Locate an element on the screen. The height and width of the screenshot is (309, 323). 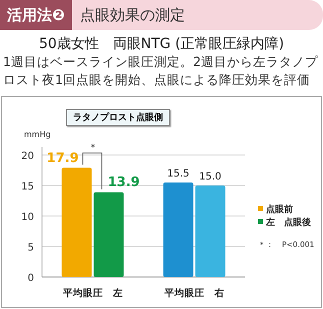
y-tick-label: 20 is located at coordinates (27, 156).